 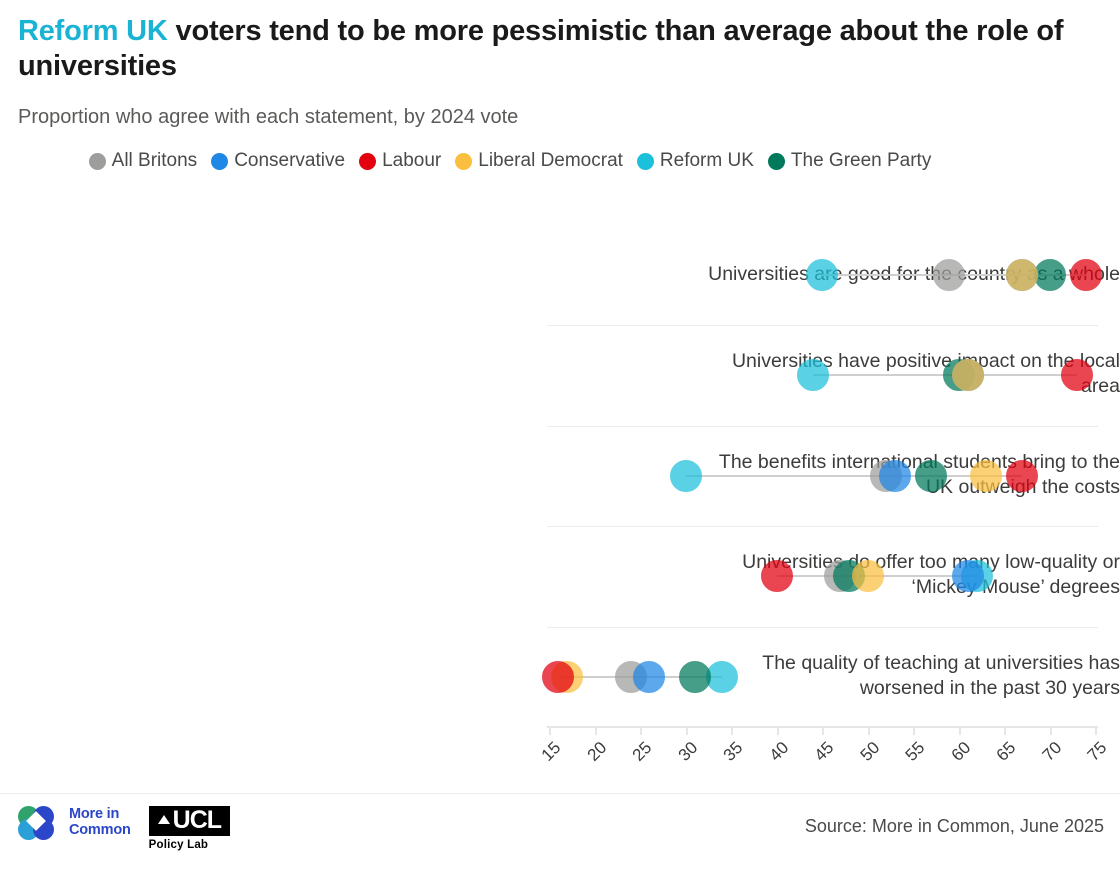 What do you see at coordinates (154, 160) in the screenshot?
I see `legend-label: All Britons` at bounding box center [154, 160].